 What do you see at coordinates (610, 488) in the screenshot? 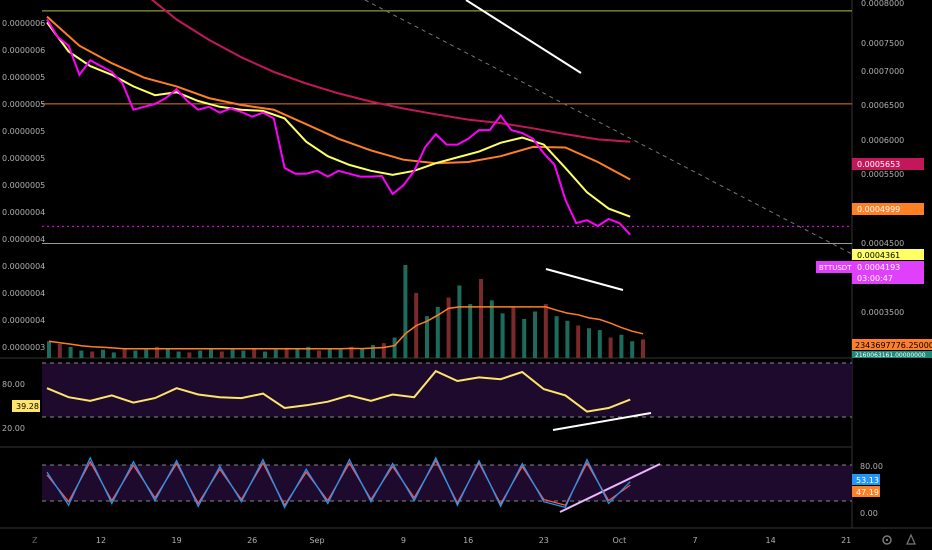
I see `stoch-divergence-trendline` at bounding box center [610, 488].